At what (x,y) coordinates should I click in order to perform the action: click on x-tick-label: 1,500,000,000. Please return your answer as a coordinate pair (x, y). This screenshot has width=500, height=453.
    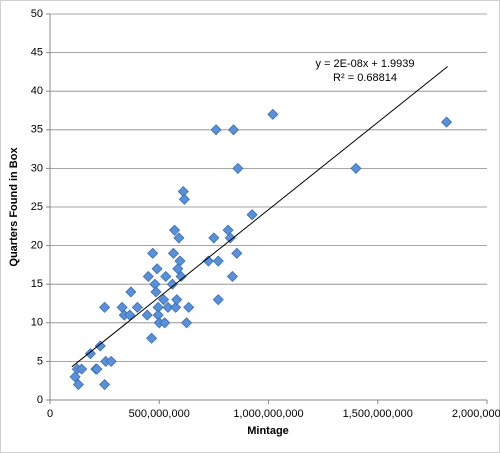
    Looking at the image, I should click on (378, 414).